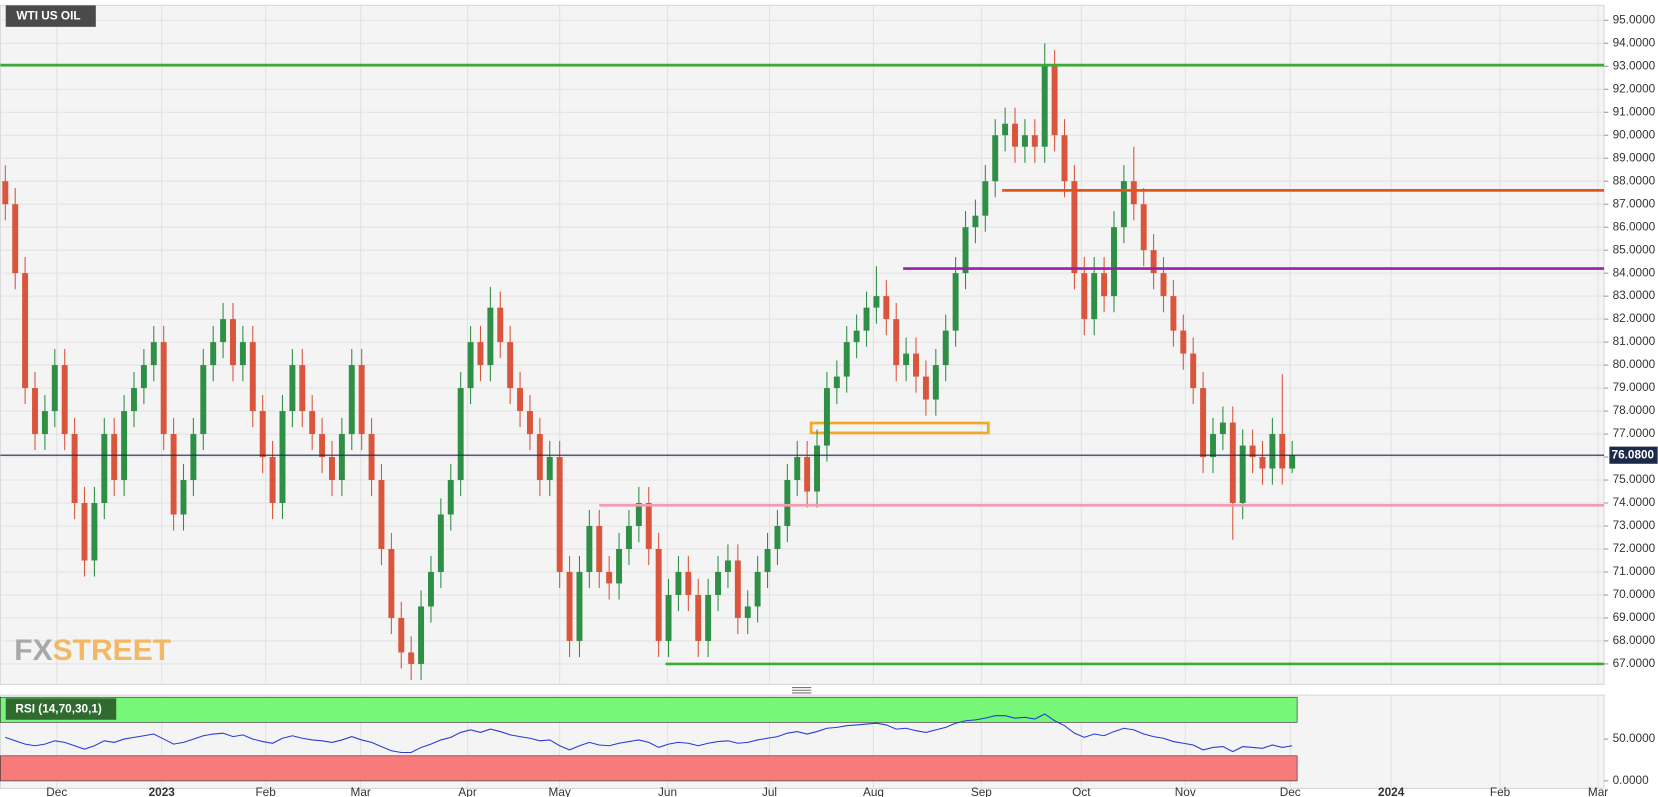 This screenshot has width=1658, height=797. What do you see at coordinates (1634, 640) in the screenshot?
I see `y-tick-label: 68.0000` at bounding box center [1634, 640].